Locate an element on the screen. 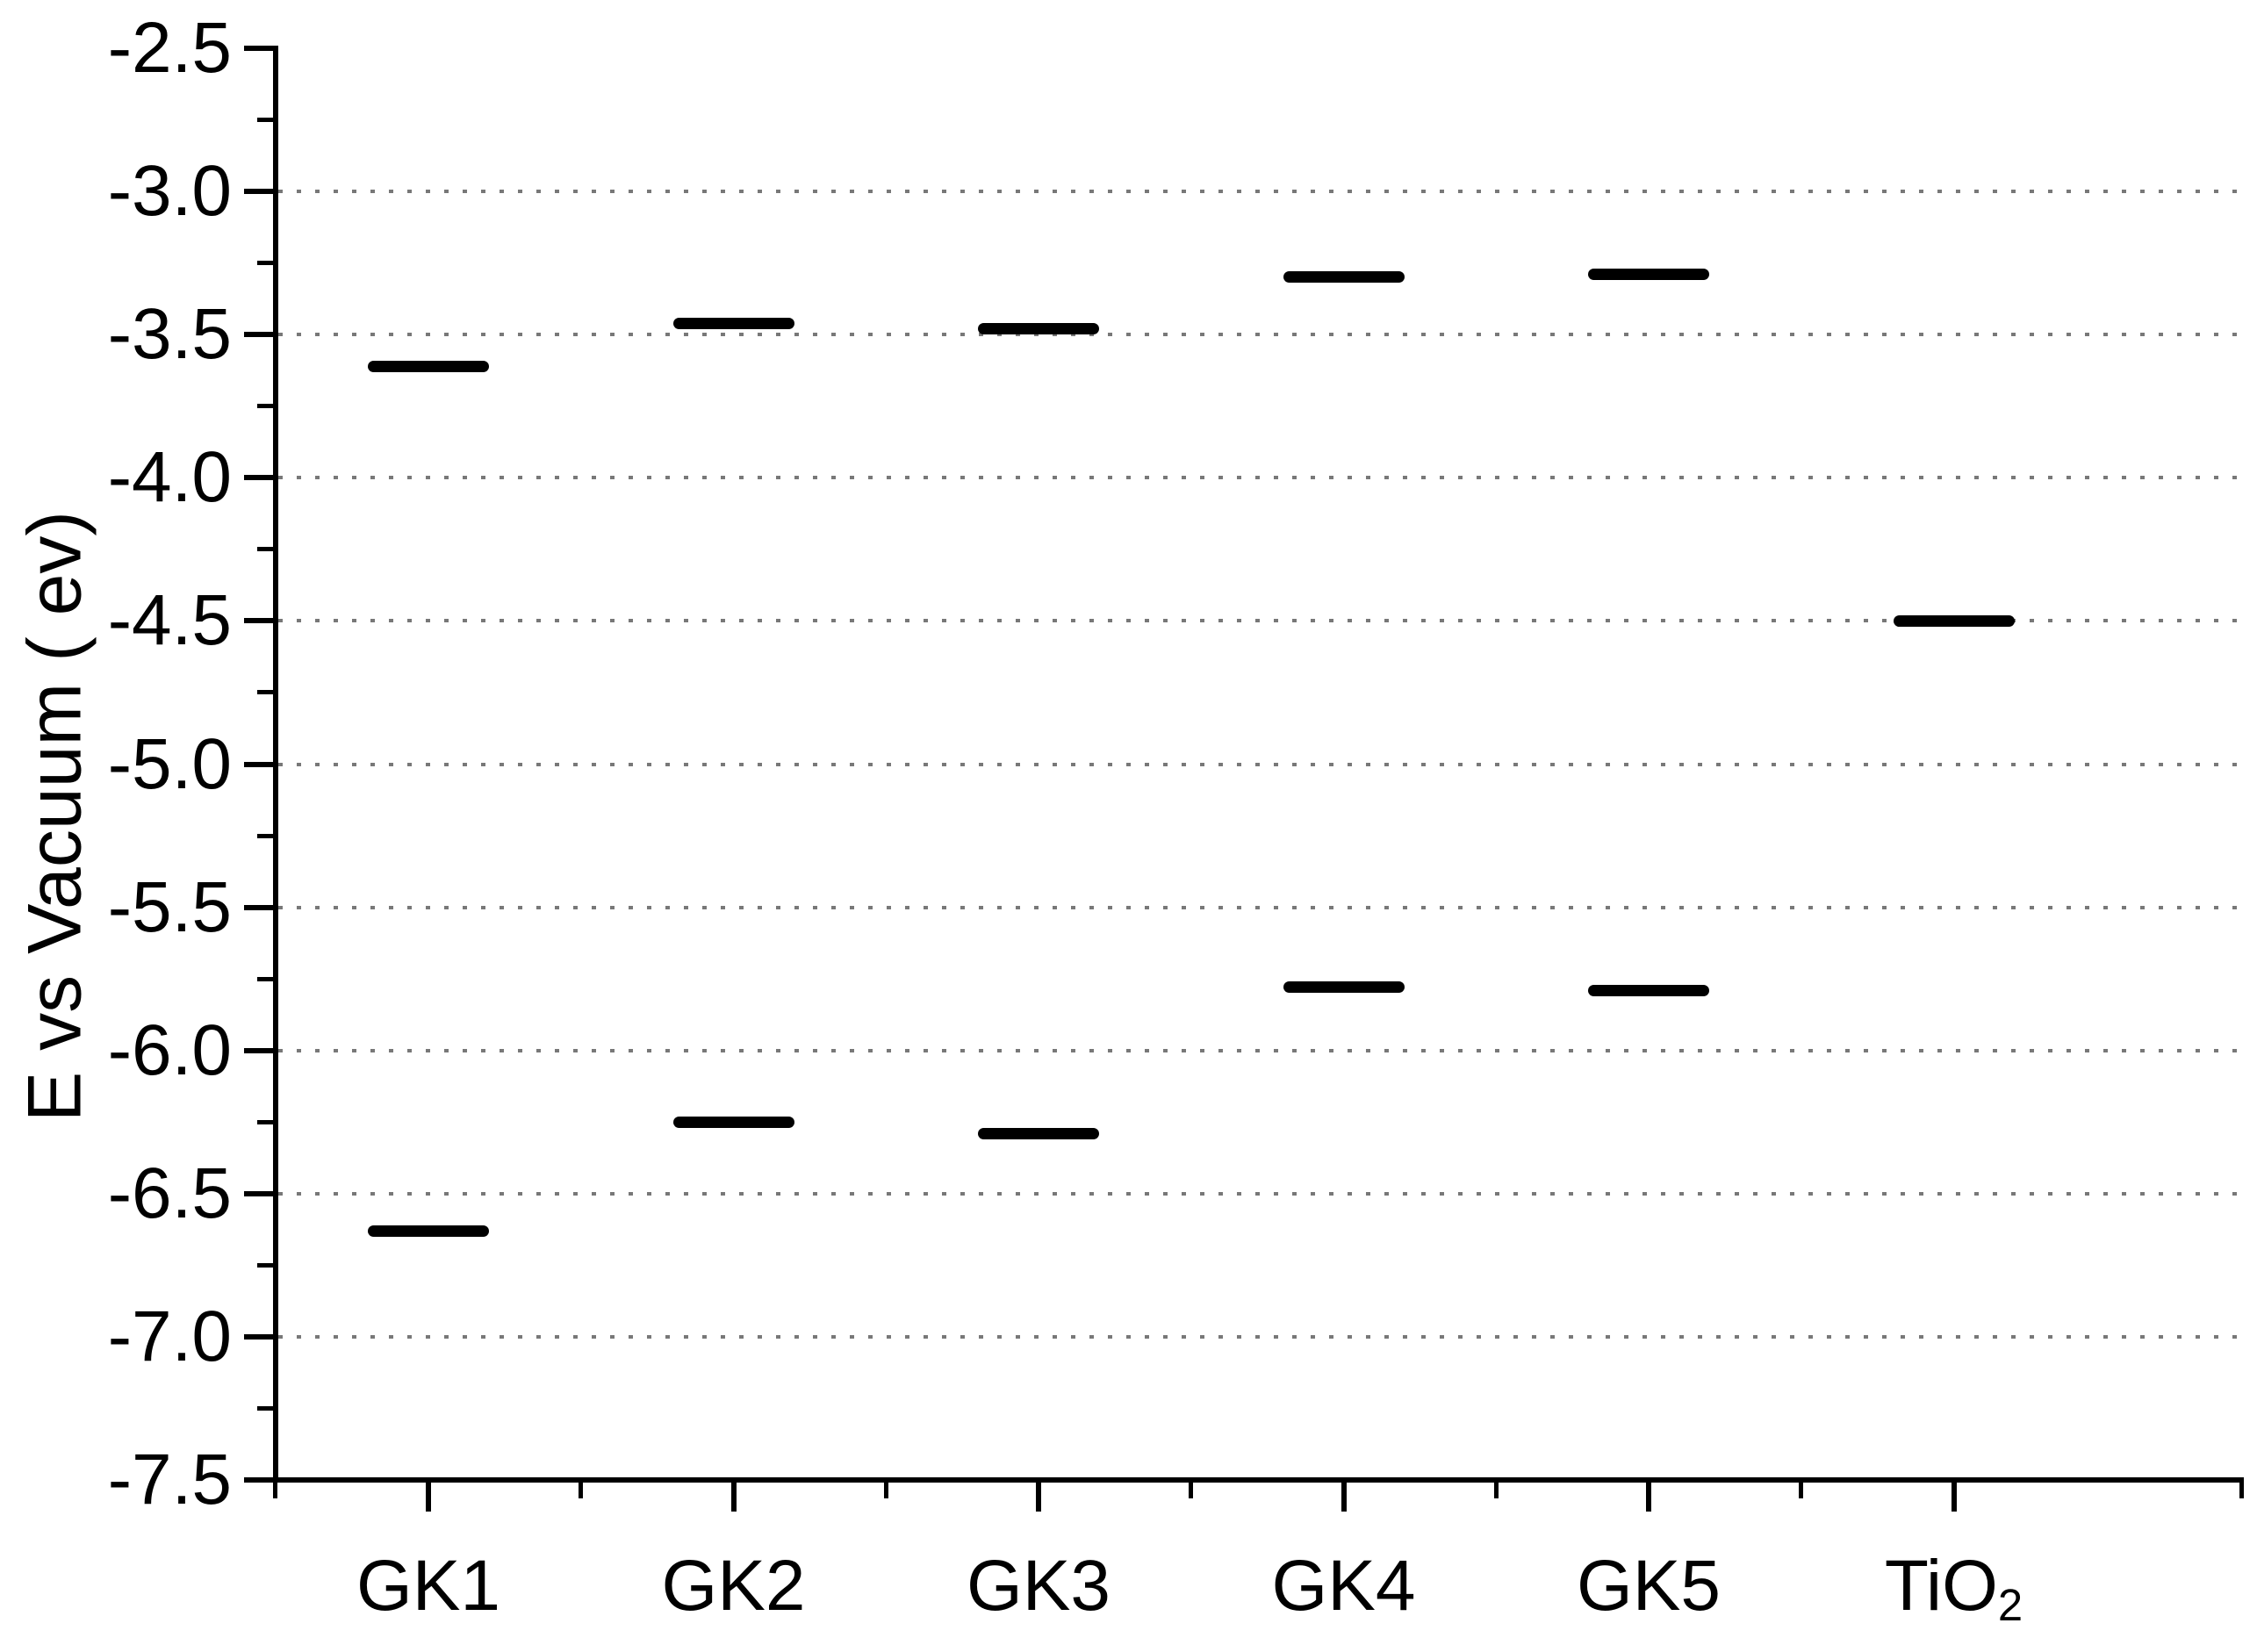 The height and width of the screenshot is (1652, 2257). y-axis-spine is located at coordinates (275, 764).